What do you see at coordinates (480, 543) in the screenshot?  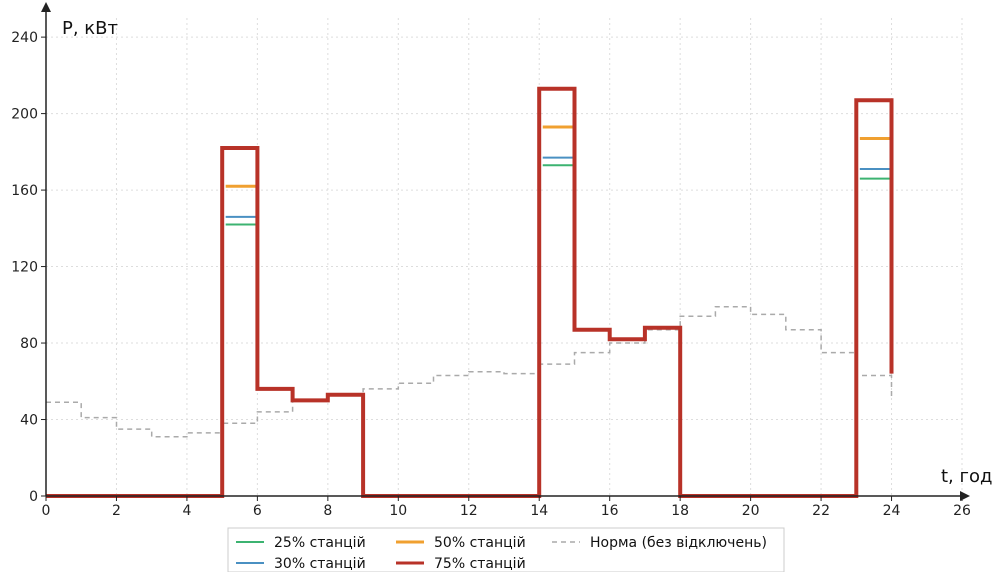 I see `legend-entry-3-label: 50% станцій` at bounding box center [480, 543].